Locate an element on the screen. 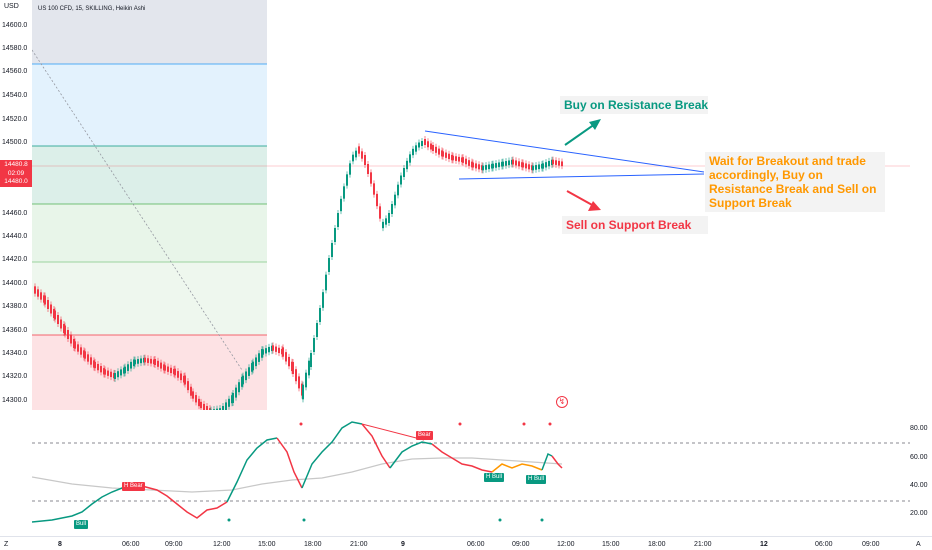  price-tick: 14520.0 is located at coordinates (15, 119).